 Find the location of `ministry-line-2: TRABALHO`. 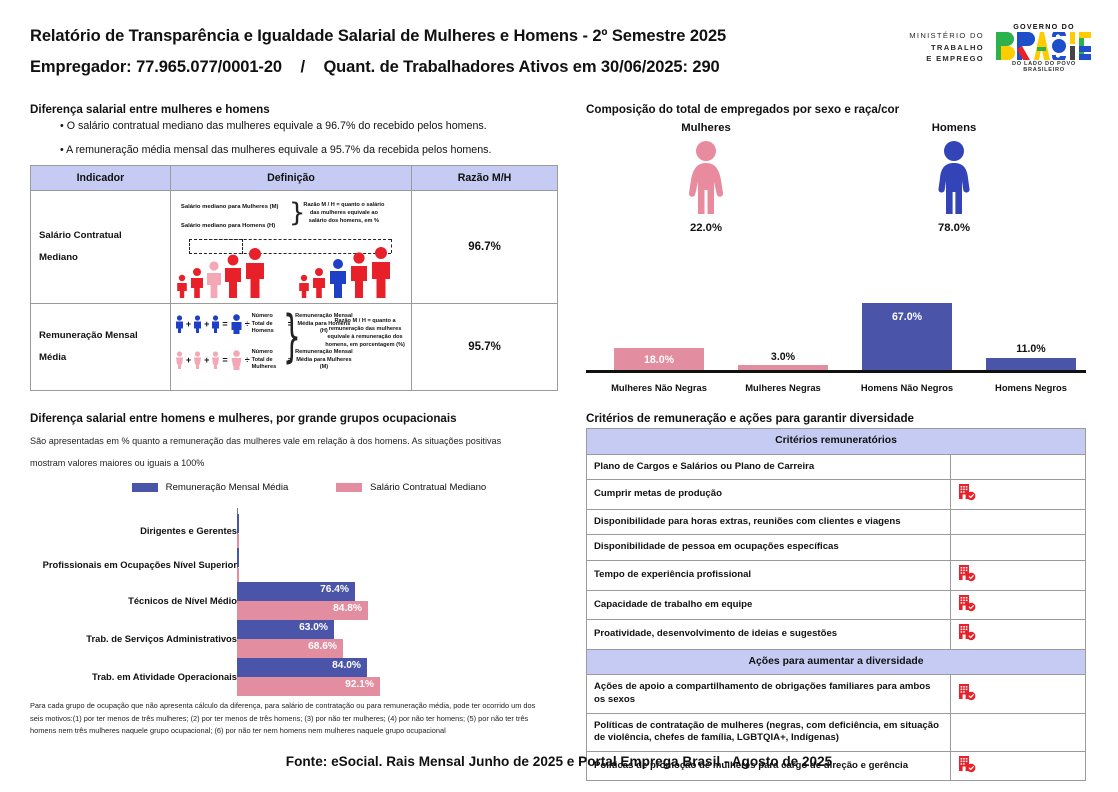

ministry-line-2: TRABALHO is located at coordinates (957, 47).